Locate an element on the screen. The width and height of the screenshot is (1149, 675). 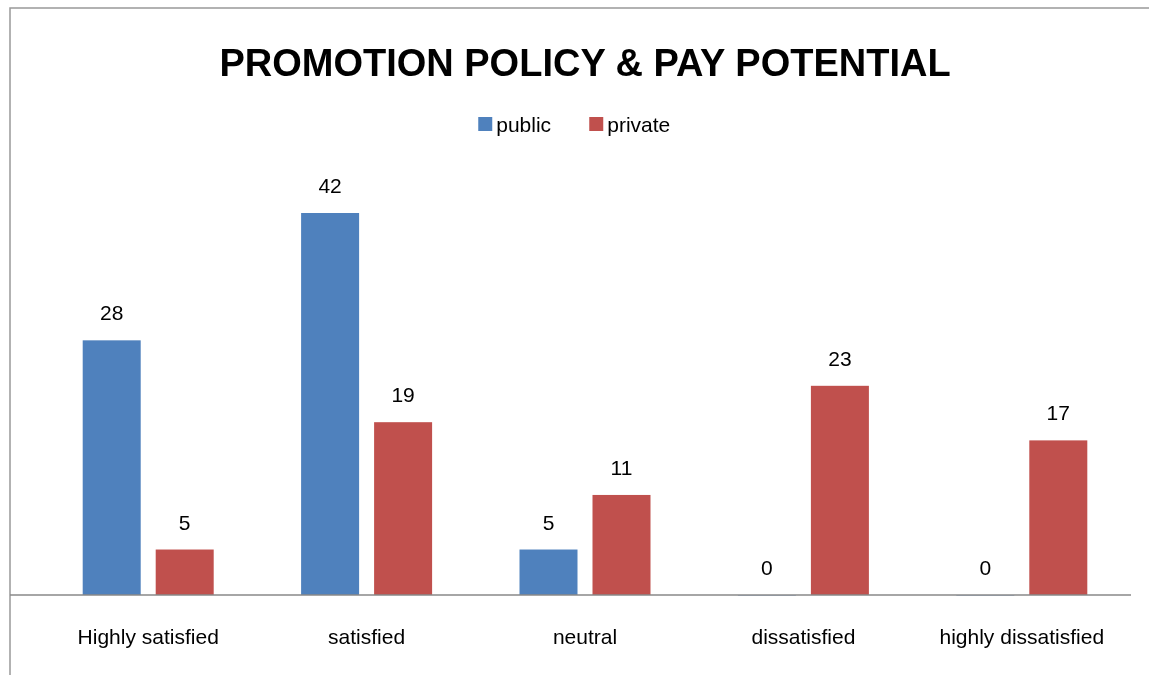
legend-label: public is located at coordinates (524, 124).